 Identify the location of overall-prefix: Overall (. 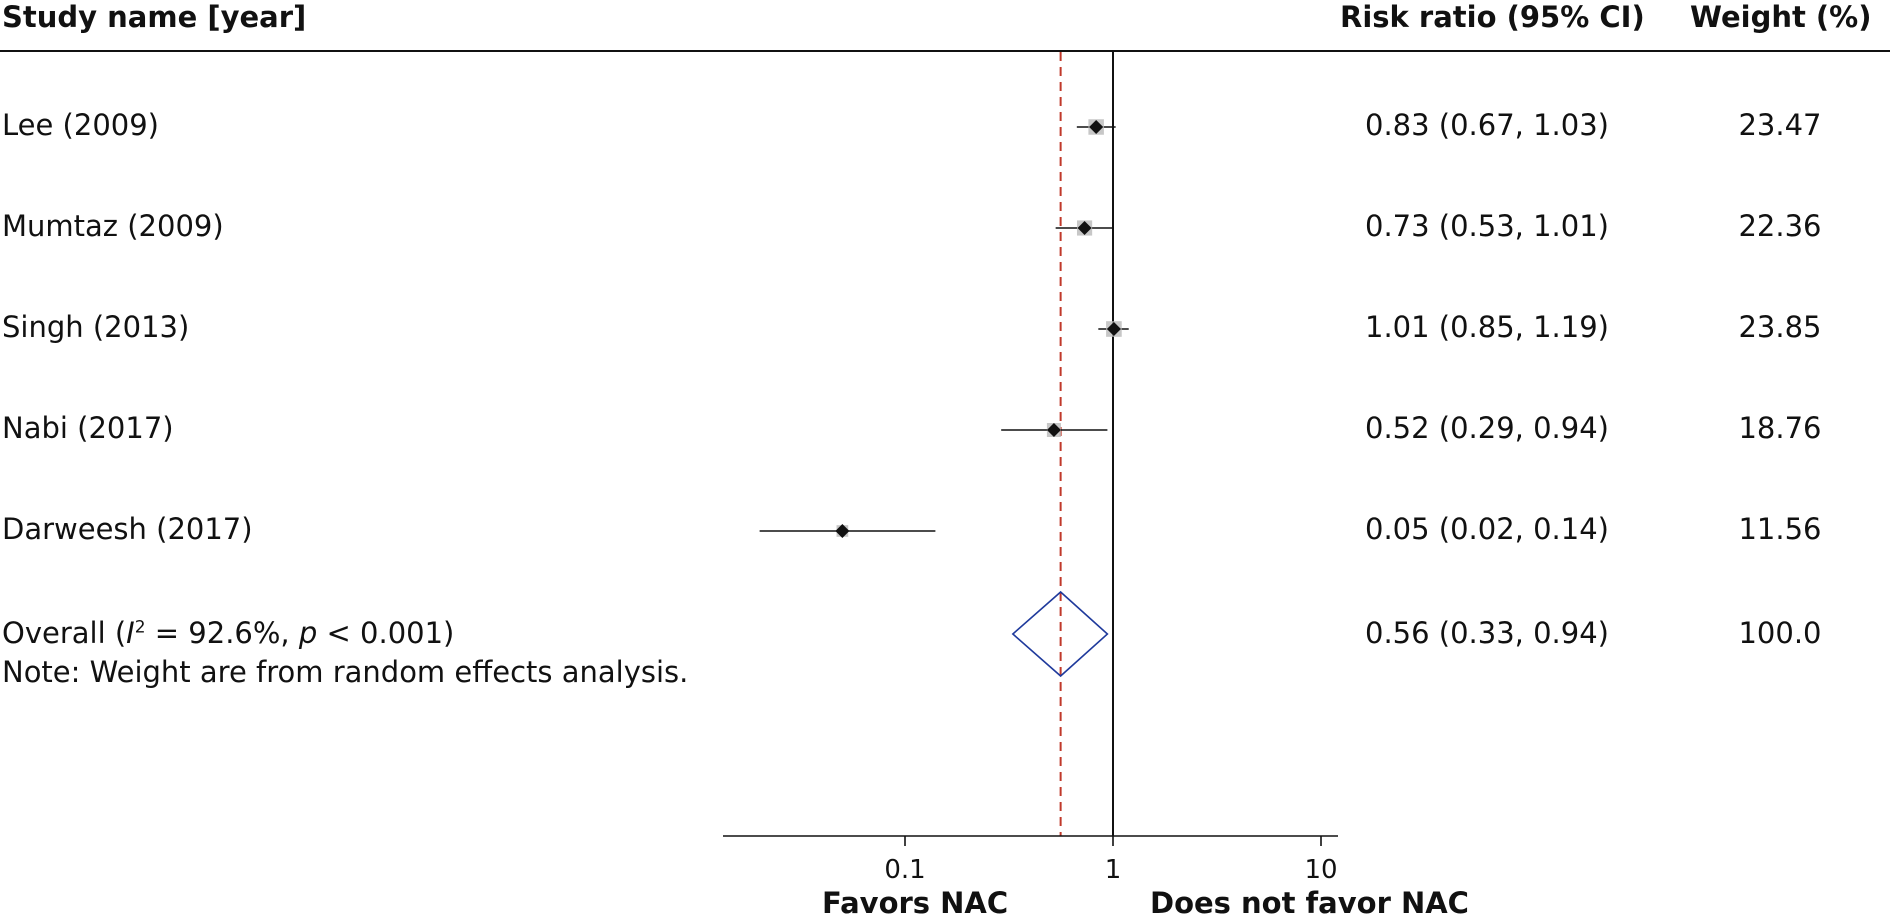
(64, 633).